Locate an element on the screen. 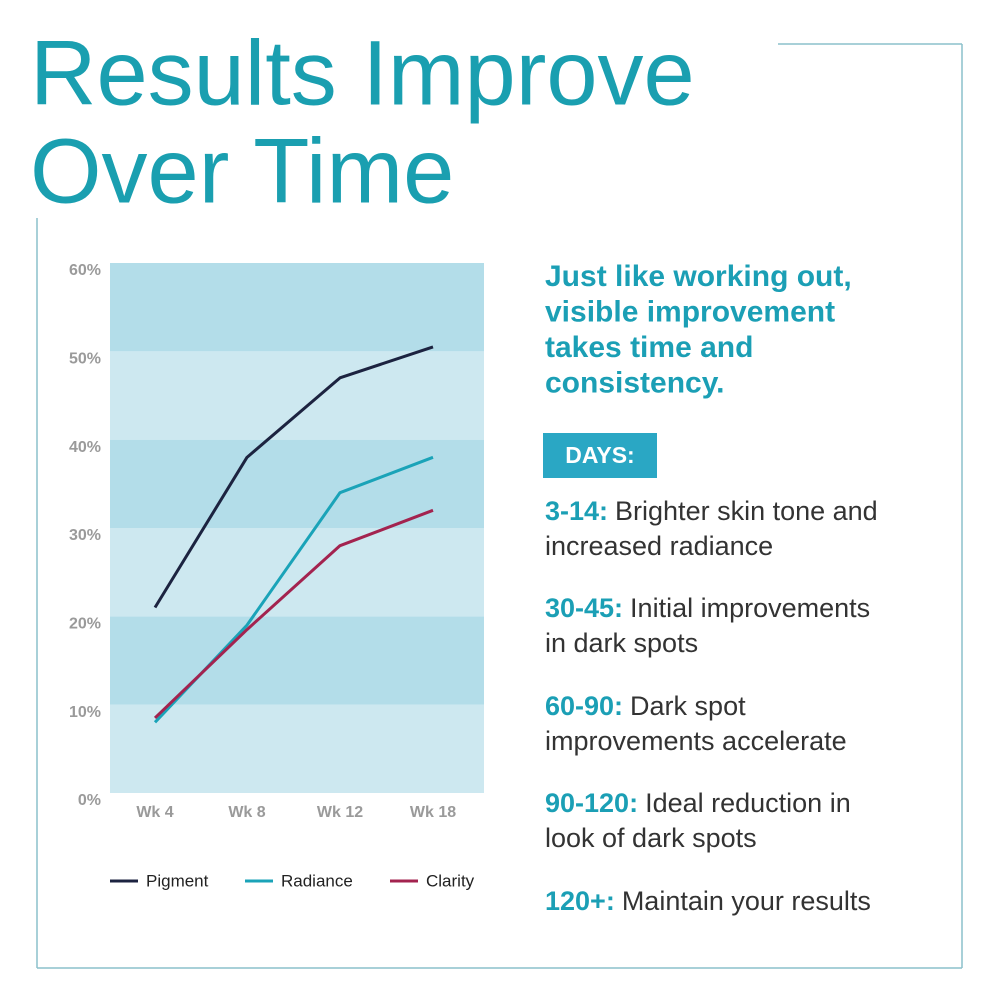 This screenshot has width=1000, height=1000. day-text: Ideal reduction in is located at coordinates (748, 803).